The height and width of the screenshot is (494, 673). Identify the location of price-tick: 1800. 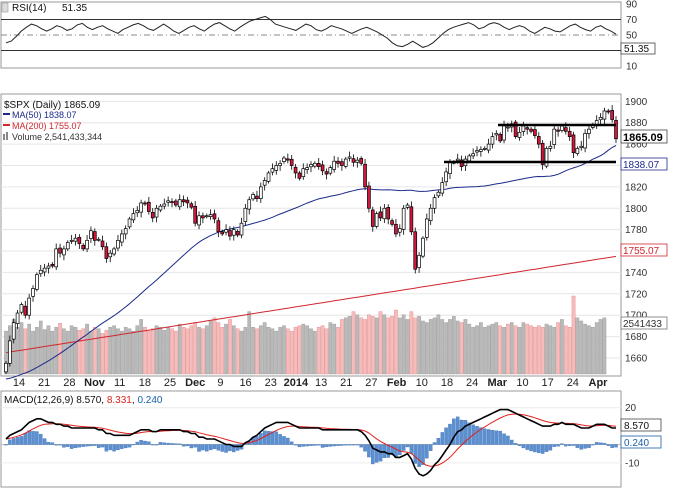
(636, 209).